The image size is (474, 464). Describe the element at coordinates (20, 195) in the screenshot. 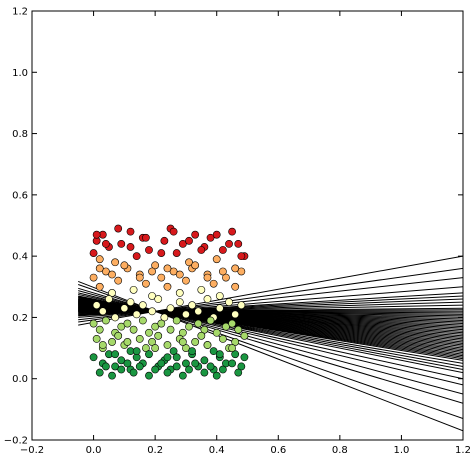

I see `y-tick-label: 0.6` at that location.